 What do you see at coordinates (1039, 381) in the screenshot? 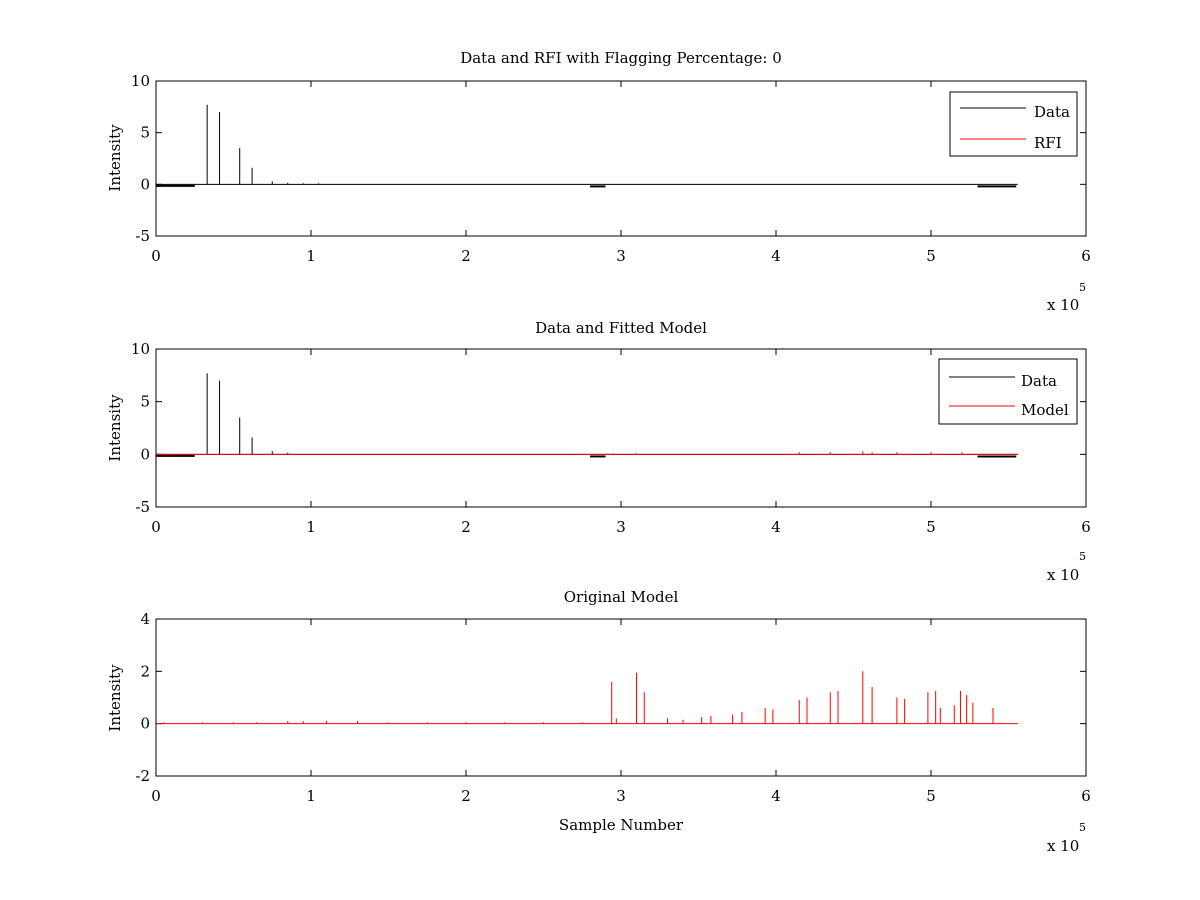
I see `subplot-2-legend-label-data: Data` at bounding box center [1039, 381].